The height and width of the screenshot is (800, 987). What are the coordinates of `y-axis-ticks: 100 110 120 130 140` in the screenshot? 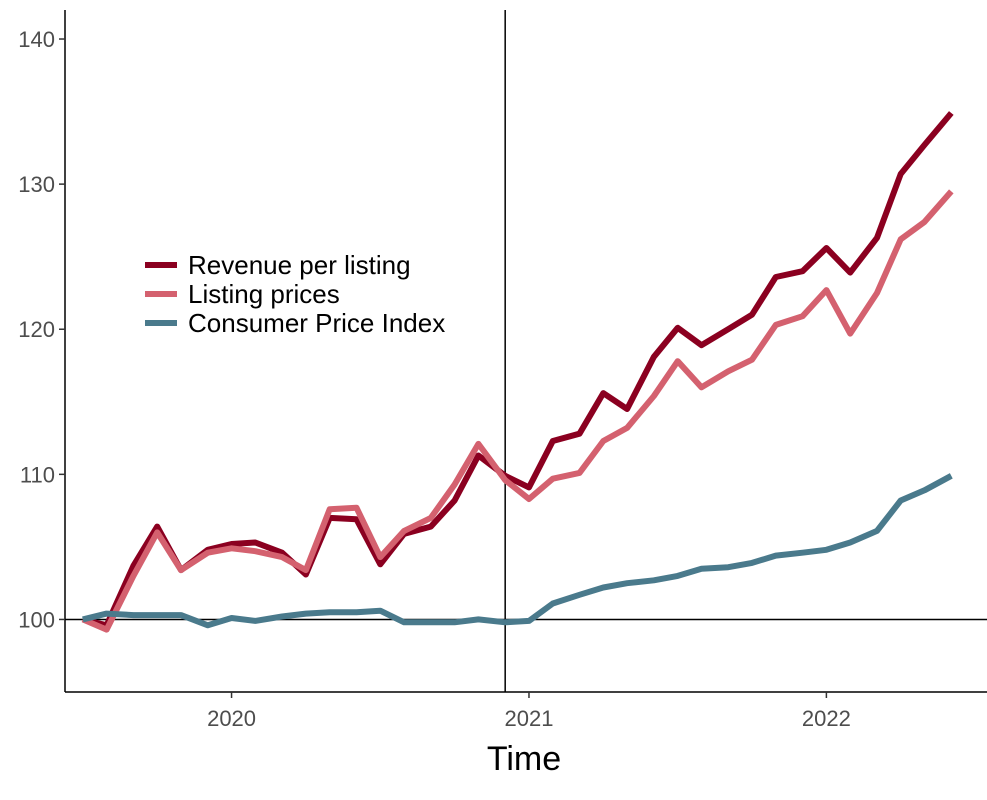 It's located at (41, 329).